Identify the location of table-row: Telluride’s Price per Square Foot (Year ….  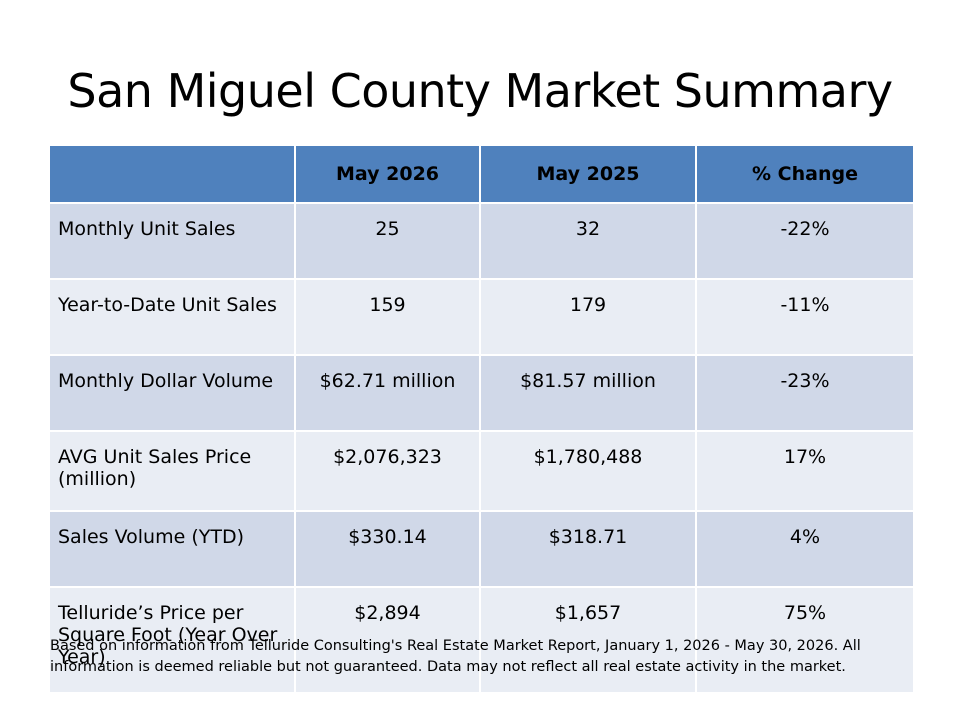
(481, 640).